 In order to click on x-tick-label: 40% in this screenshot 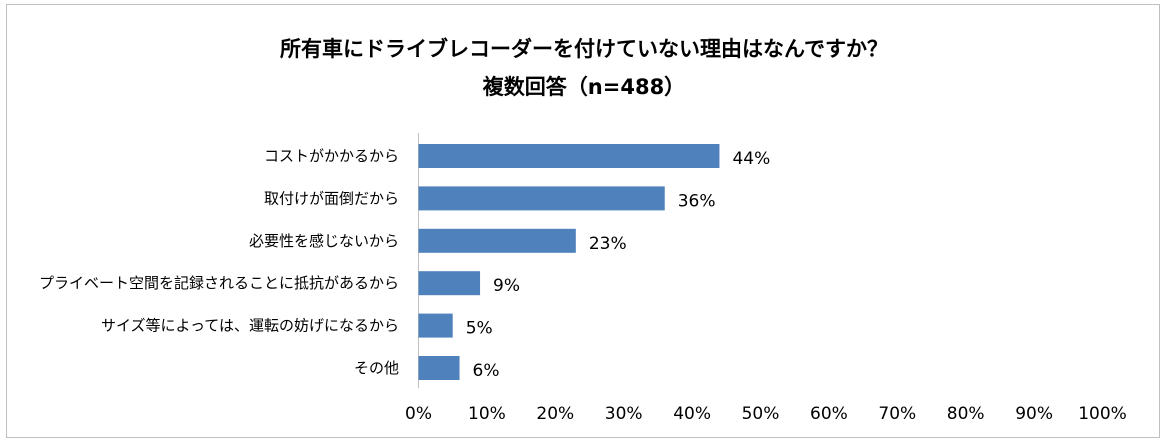, I will do `click(692, 414)`.